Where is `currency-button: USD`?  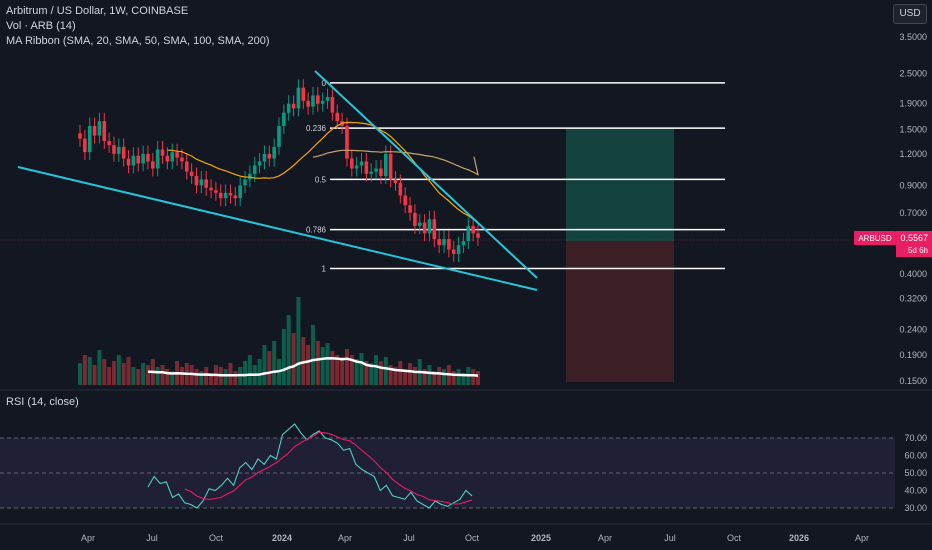
currency-button: USD is located at coordinates (910, 14).